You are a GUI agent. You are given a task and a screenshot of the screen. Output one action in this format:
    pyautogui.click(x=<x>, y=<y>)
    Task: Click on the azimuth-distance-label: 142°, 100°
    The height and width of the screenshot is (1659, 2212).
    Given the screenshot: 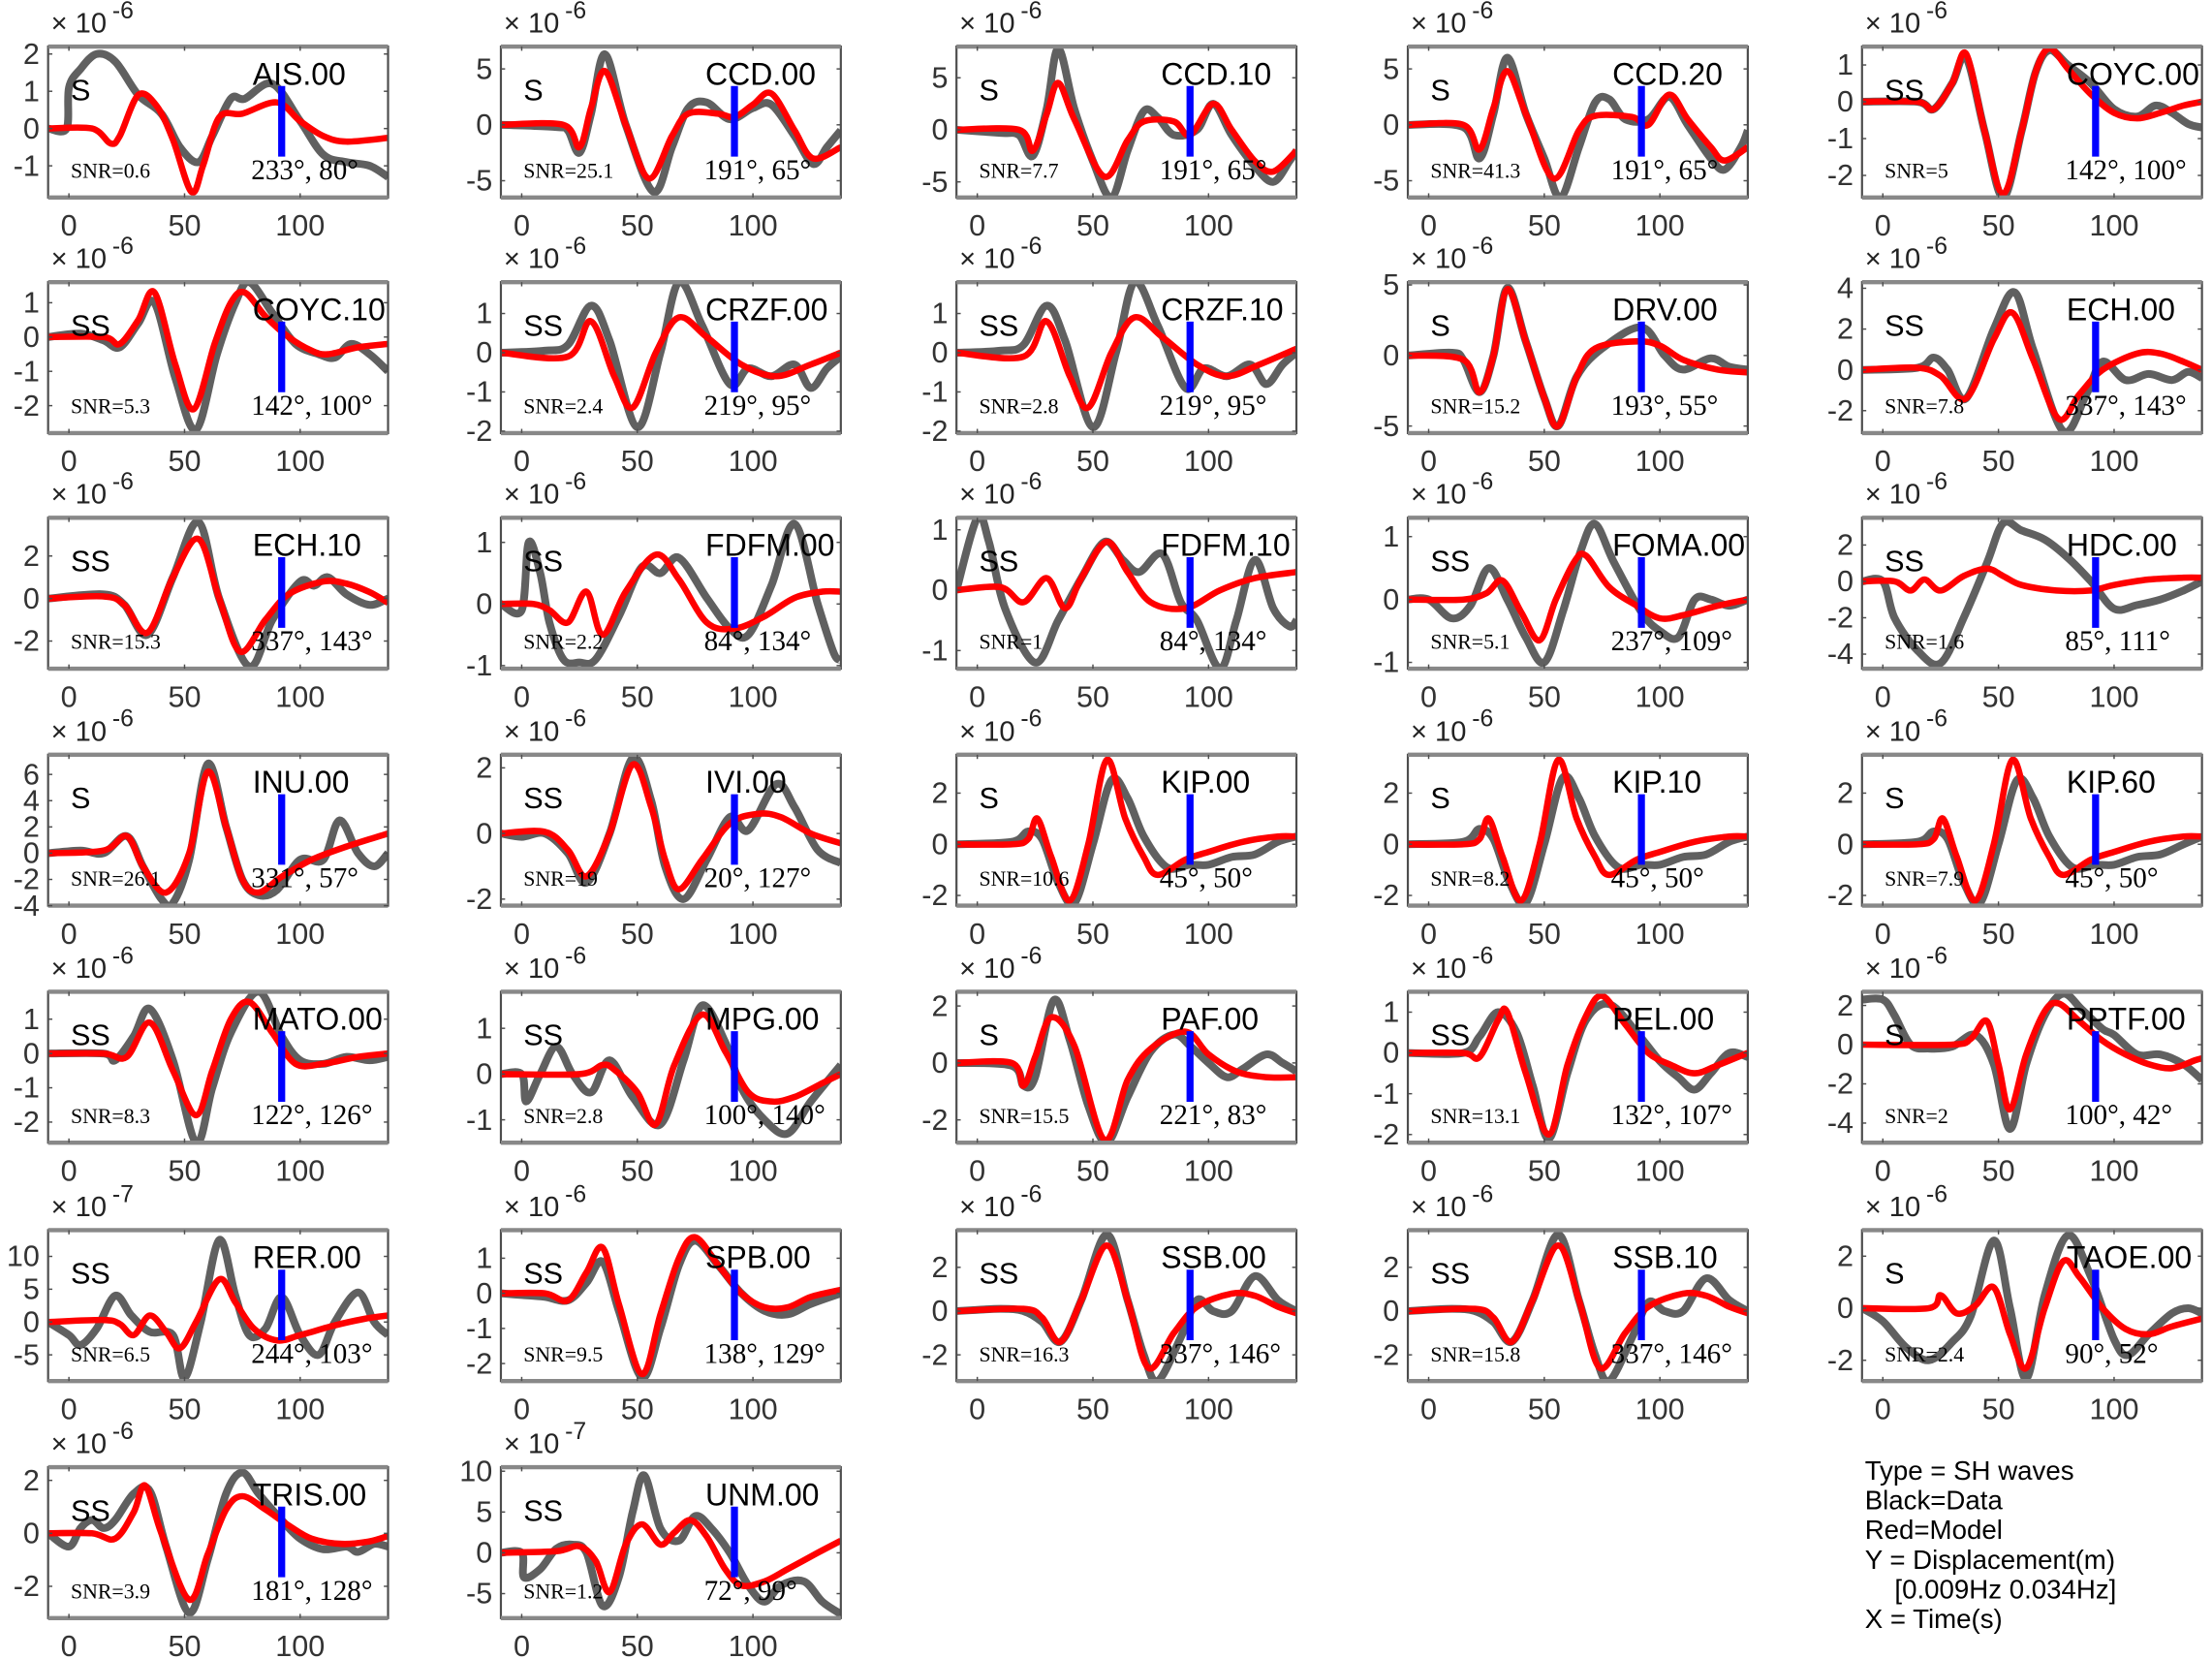 What is the action you would take?
    pyautogui.click(x=2125, y=170)
    